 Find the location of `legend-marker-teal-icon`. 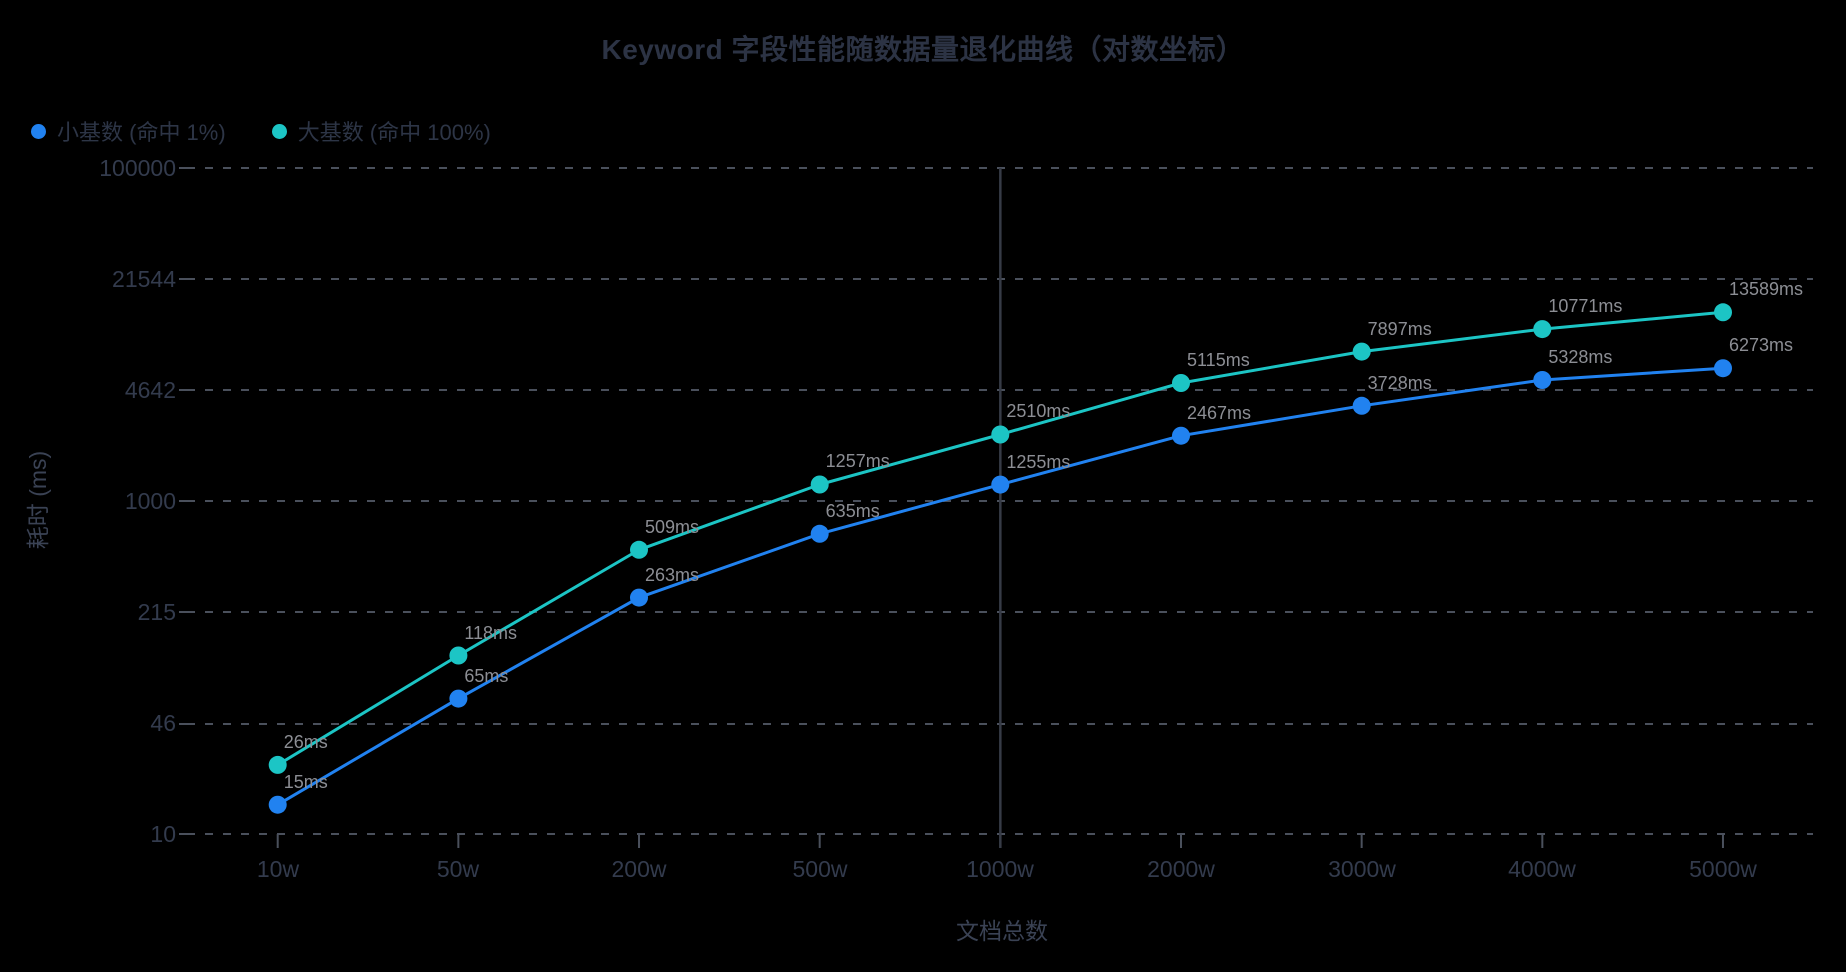

legend-marker-teal-icon is located at coordinates (279, 131).